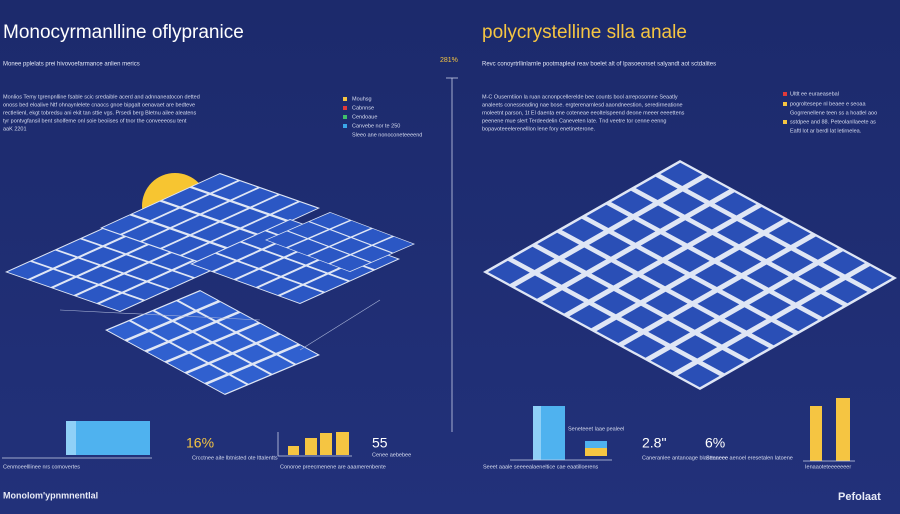  I want to click on stat-caption: Crcctnee aite lbtnisted ote lttalentts, so click(235, 458).